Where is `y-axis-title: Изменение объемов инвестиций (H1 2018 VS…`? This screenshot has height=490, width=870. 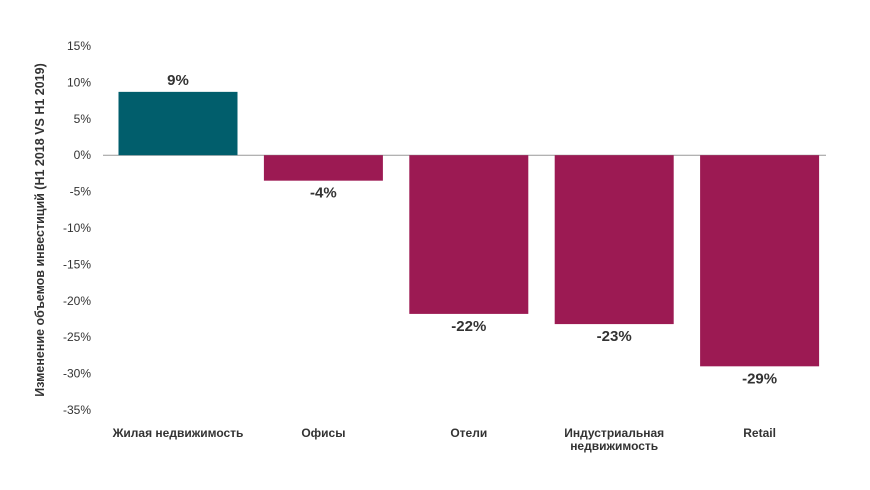 y-axis-title: Изменение объемов инвестиций (H1 2018 VS… is located at coordinates (40, 230).